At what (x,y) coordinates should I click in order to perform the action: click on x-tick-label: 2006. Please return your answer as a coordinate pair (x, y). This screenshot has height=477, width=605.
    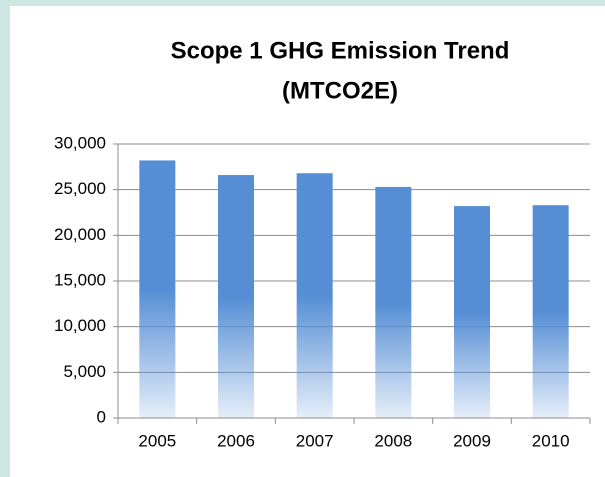
    Looking at the image, I should click on (236, 440).